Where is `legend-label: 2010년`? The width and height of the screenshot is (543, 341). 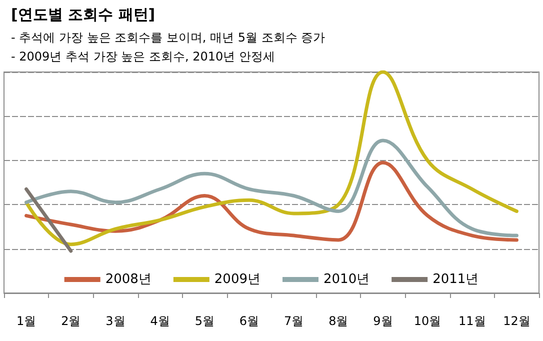
legend-label: 2010년 is located at coordinates (347, 279).